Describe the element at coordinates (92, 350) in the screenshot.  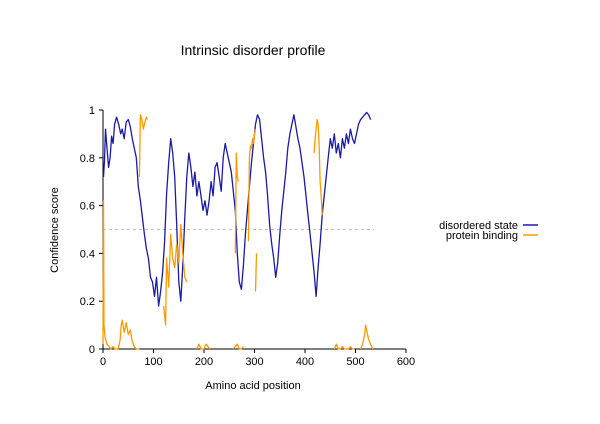
I see `y-tick-label: 0` at that location.